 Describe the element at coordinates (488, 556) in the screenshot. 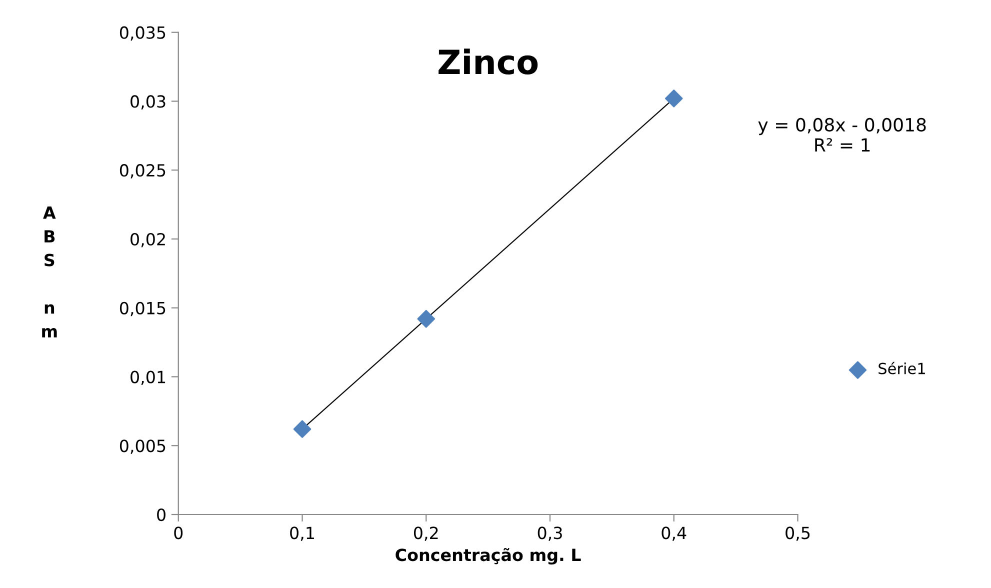

I see `x-axis-title: Concentração mg. L` at that location.